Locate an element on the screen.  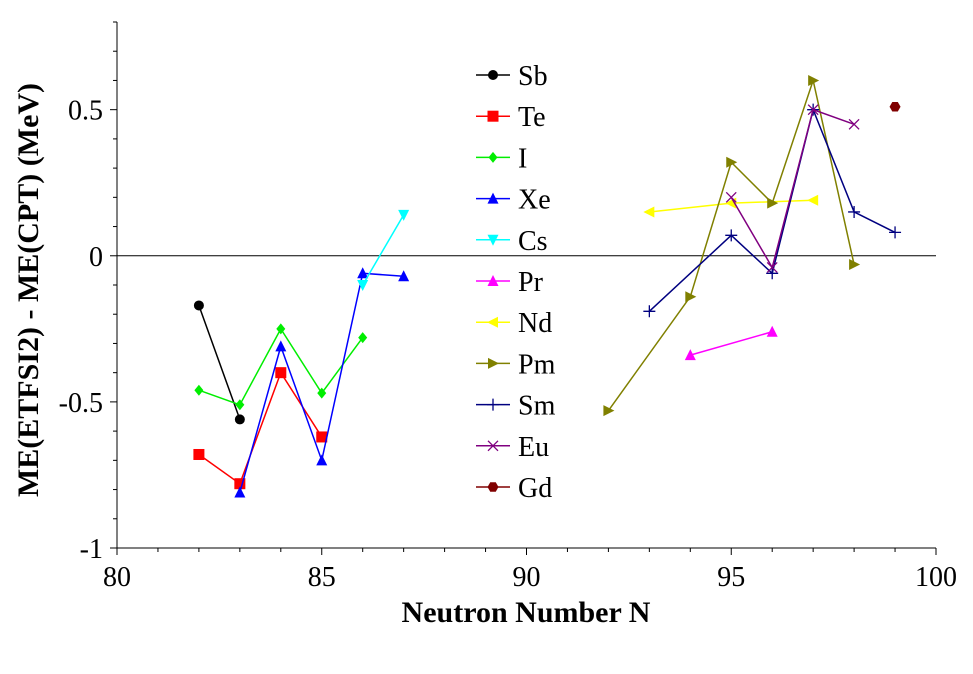
y-tick-label: -1 is located at coordinates (91, 549).